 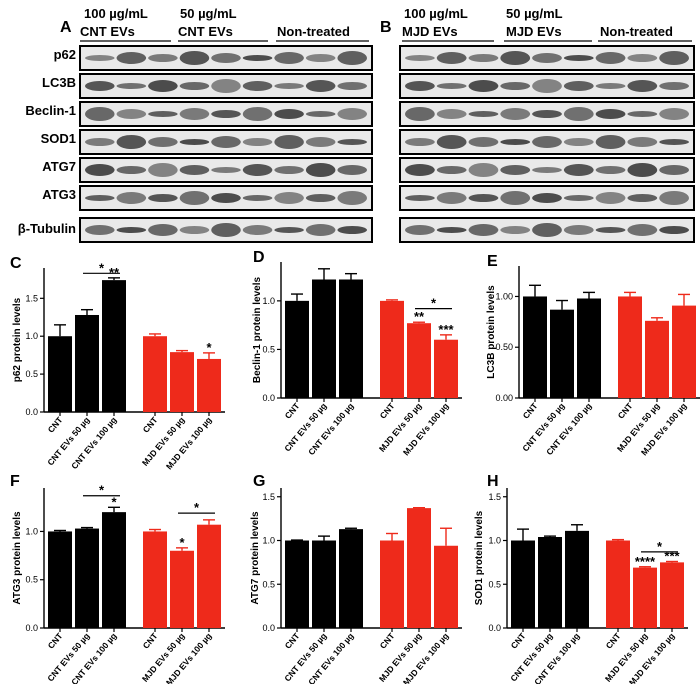 What do you see at coordinates (504, 347) in the screenshot?
I see `y-tick-label: 0.50` at bounding box center [504, 347].